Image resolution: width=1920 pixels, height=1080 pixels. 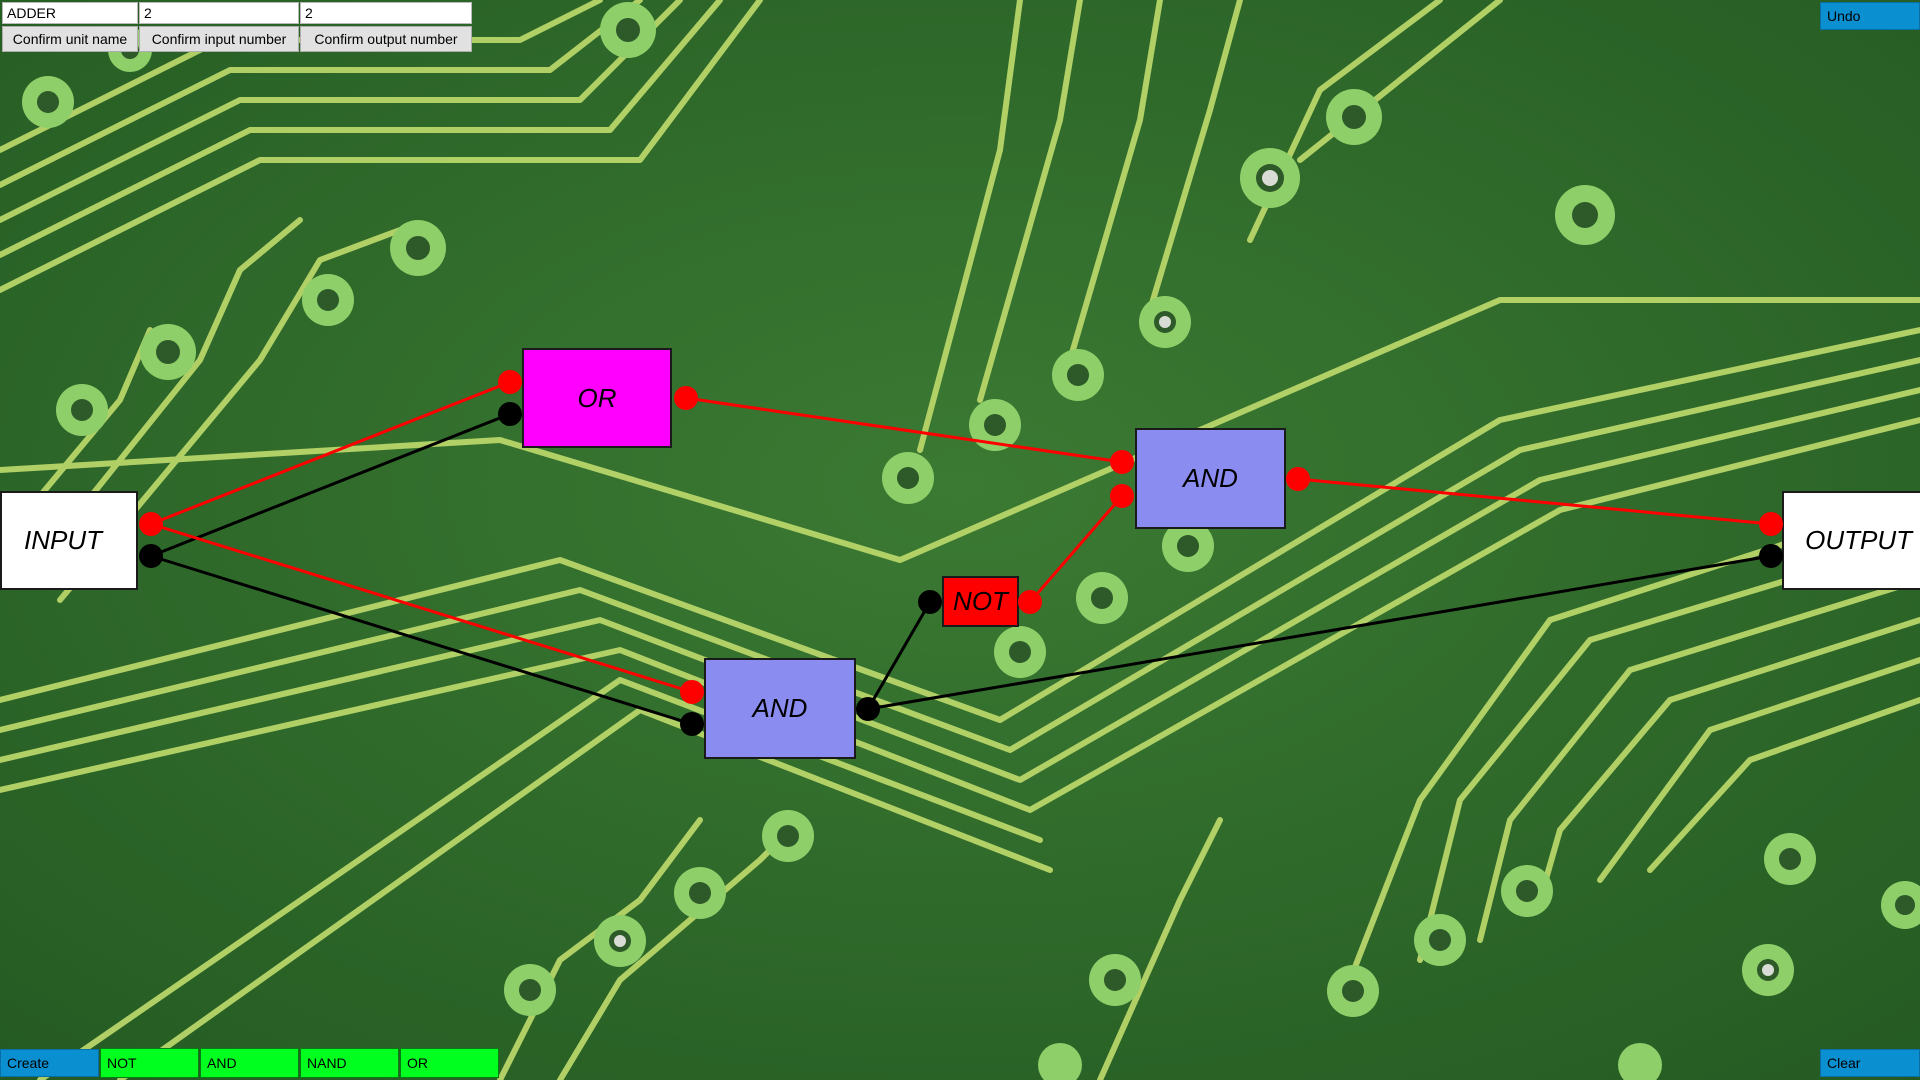 I want to click on palette-nand-button: NAND, so click(x=349, y=1063).